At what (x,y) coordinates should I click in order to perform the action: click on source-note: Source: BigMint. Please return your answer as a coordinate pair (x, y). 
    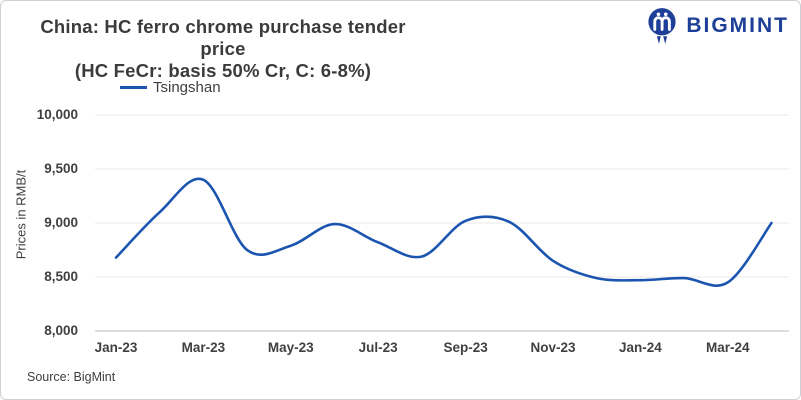
    Looking at the image, I should click on (71, 377).